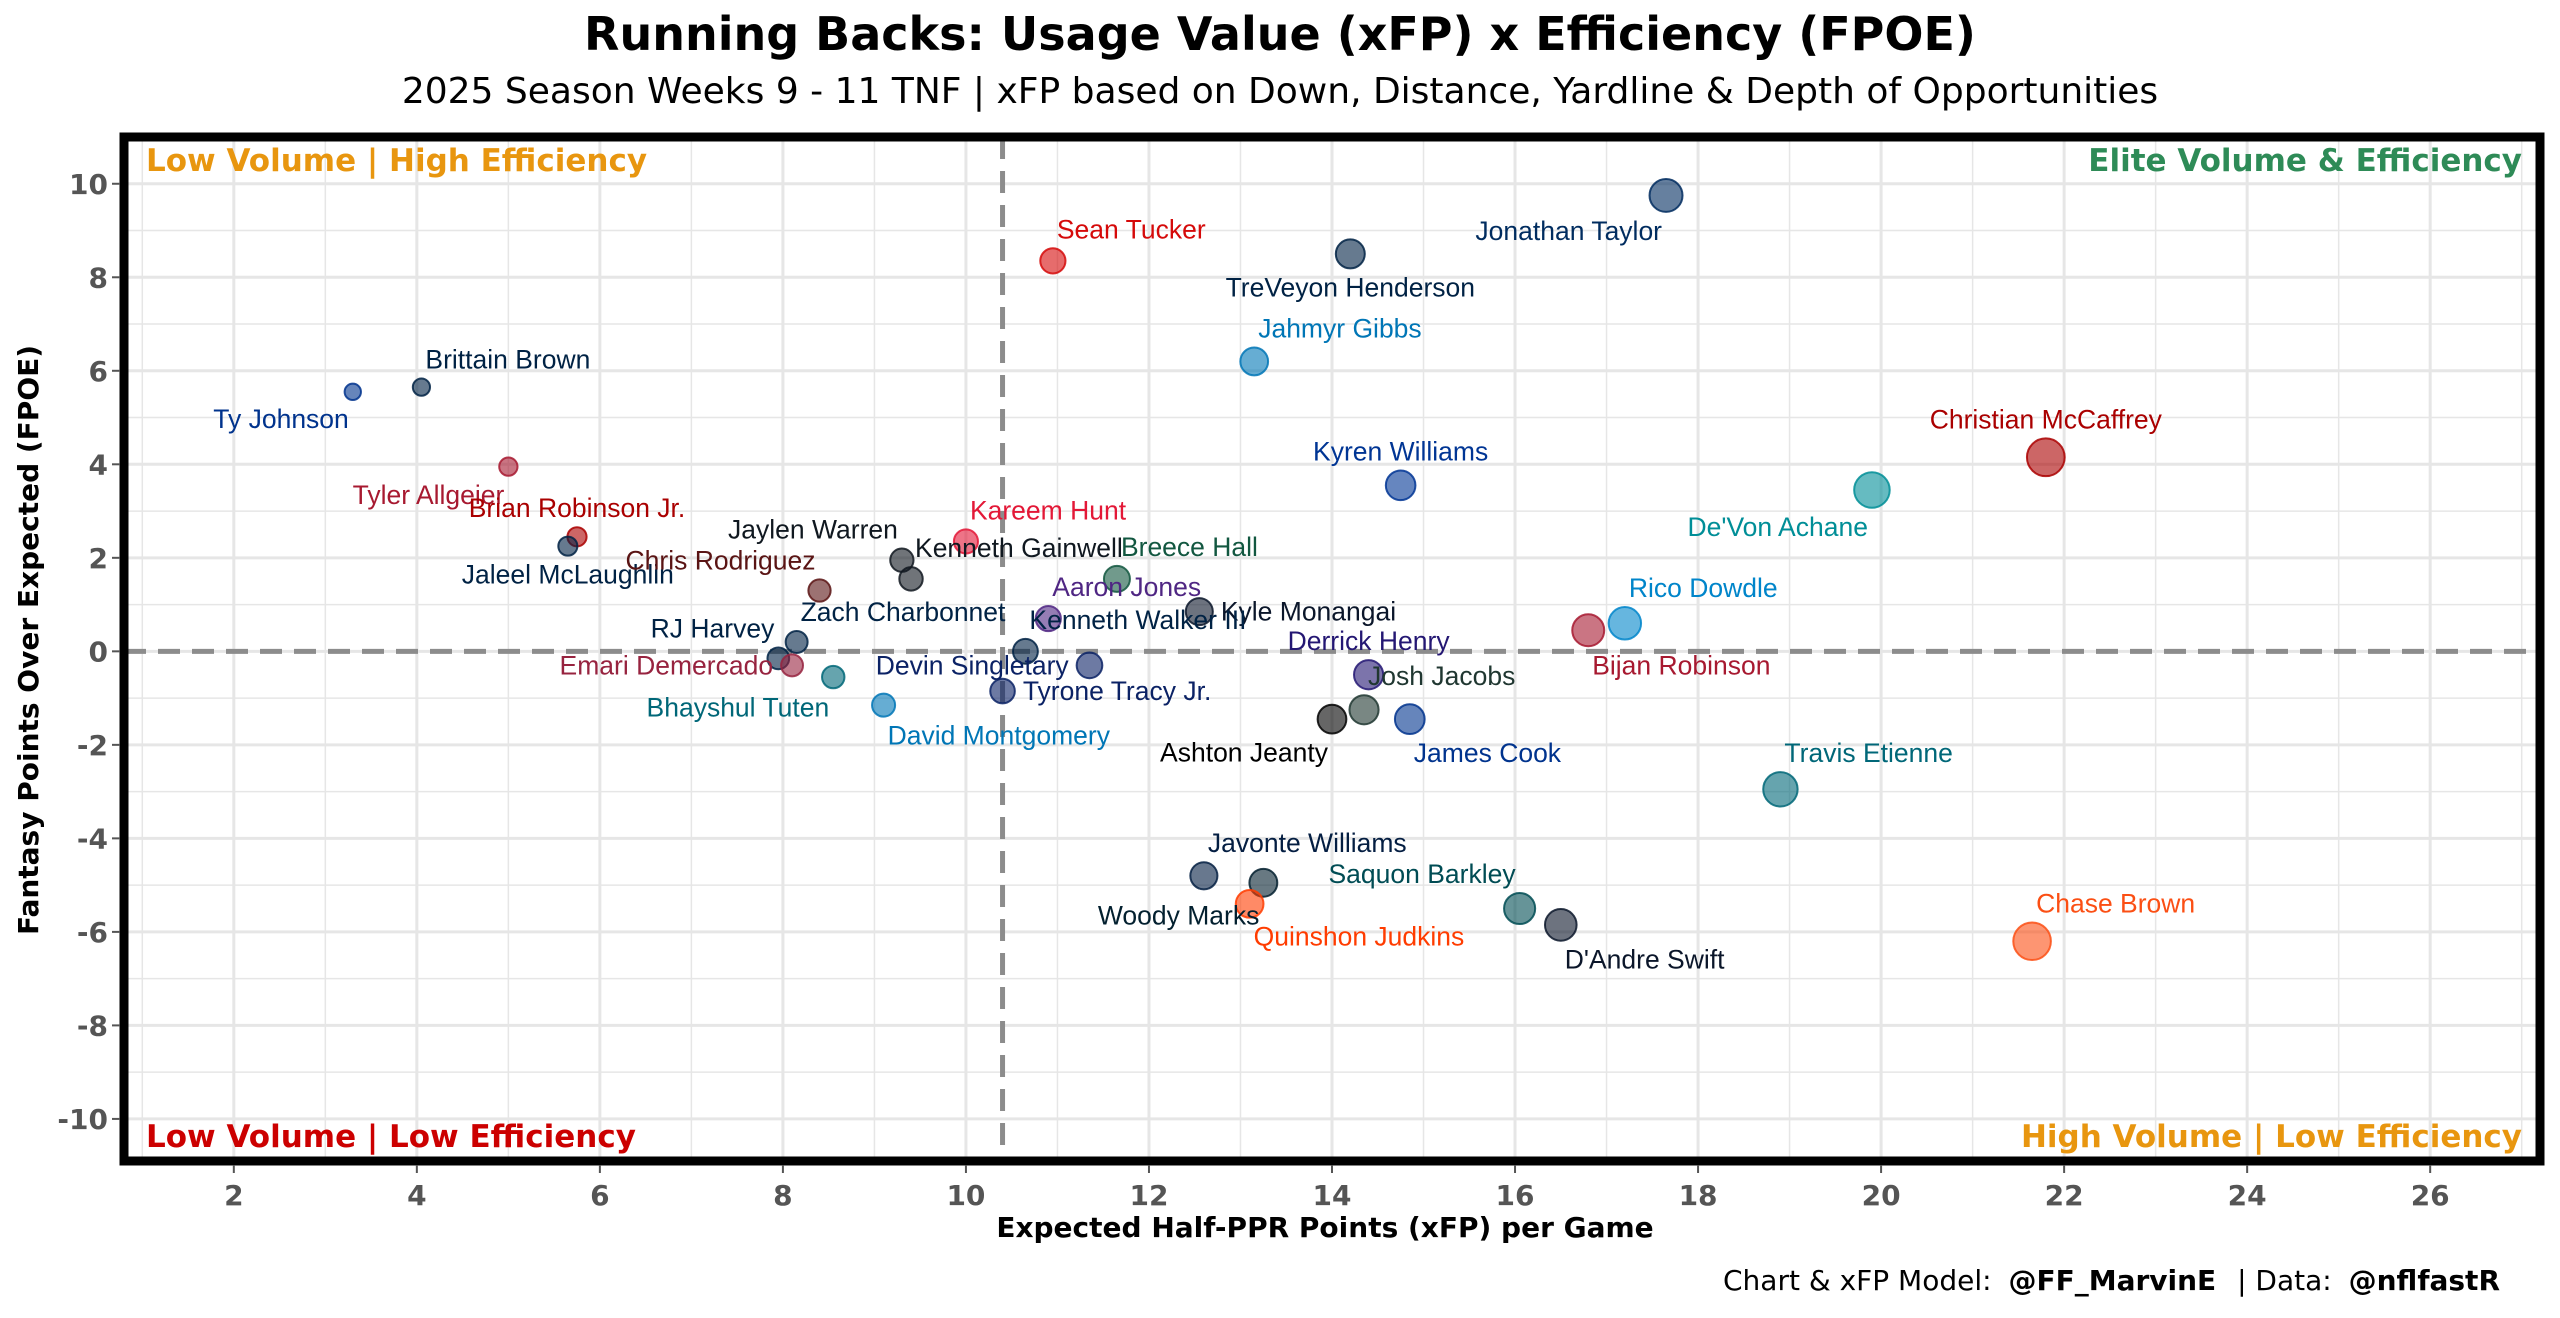 The height and width of the screenshot is (1318, 2560). I want to click on point-label: Zach Charbonnet, so click(903, 612).